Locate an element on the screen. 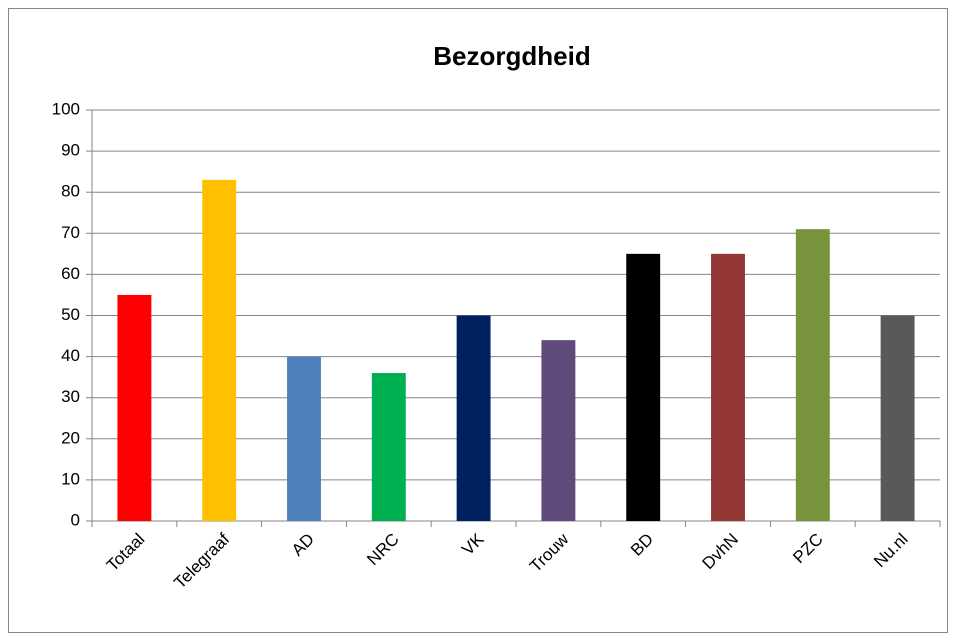 Image resolution: width=956 pixels, height=641 pixels. y-tick-label: 40 is located at coordinates (70, 355).